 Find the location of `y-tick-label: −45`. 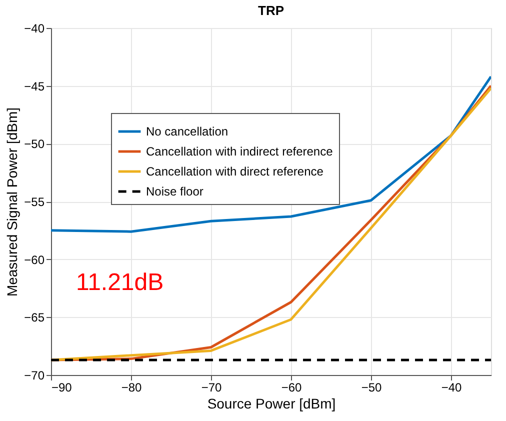

y-tick-label: −45 is located at coordinates (34, 86).